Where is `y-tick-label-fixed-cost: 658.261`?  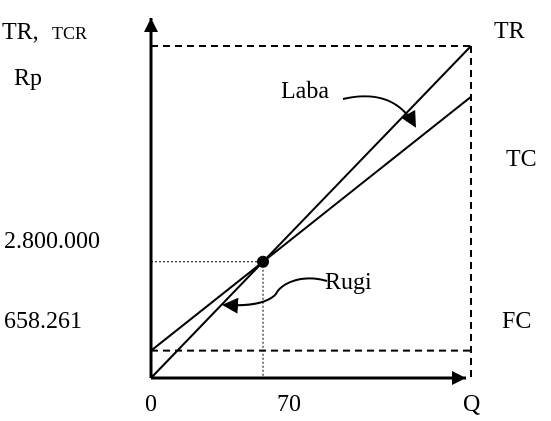
y-tick-label-fixed-cost: 658.261 is located at coordinates (43, 321).